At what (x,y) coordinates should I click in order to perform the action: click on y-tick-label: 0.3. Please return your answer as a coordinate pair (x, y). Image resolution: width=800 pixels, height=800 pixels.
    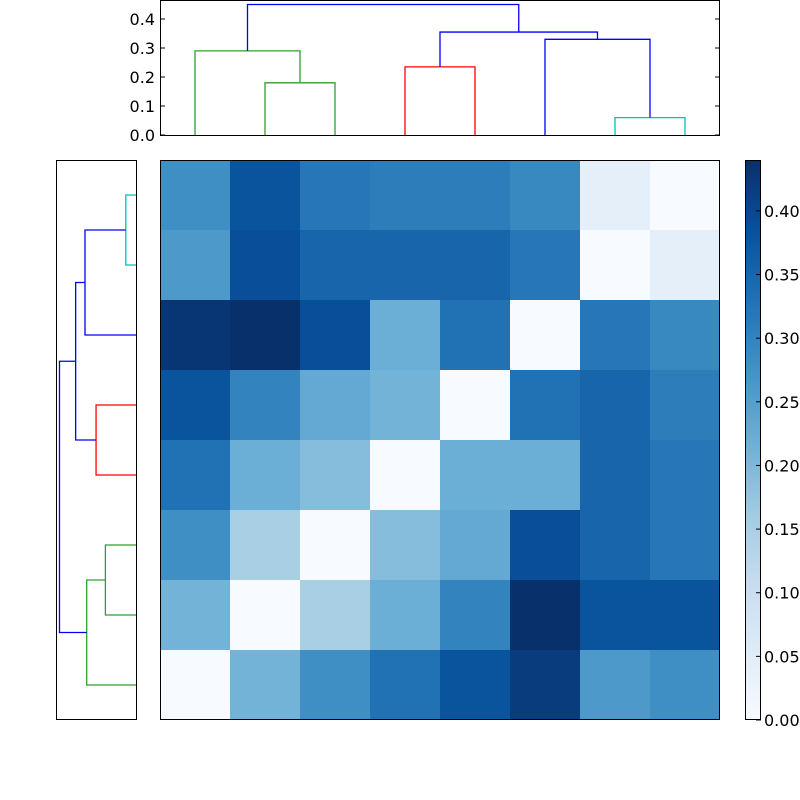
    Looking at the image, I should click on (142, 48).